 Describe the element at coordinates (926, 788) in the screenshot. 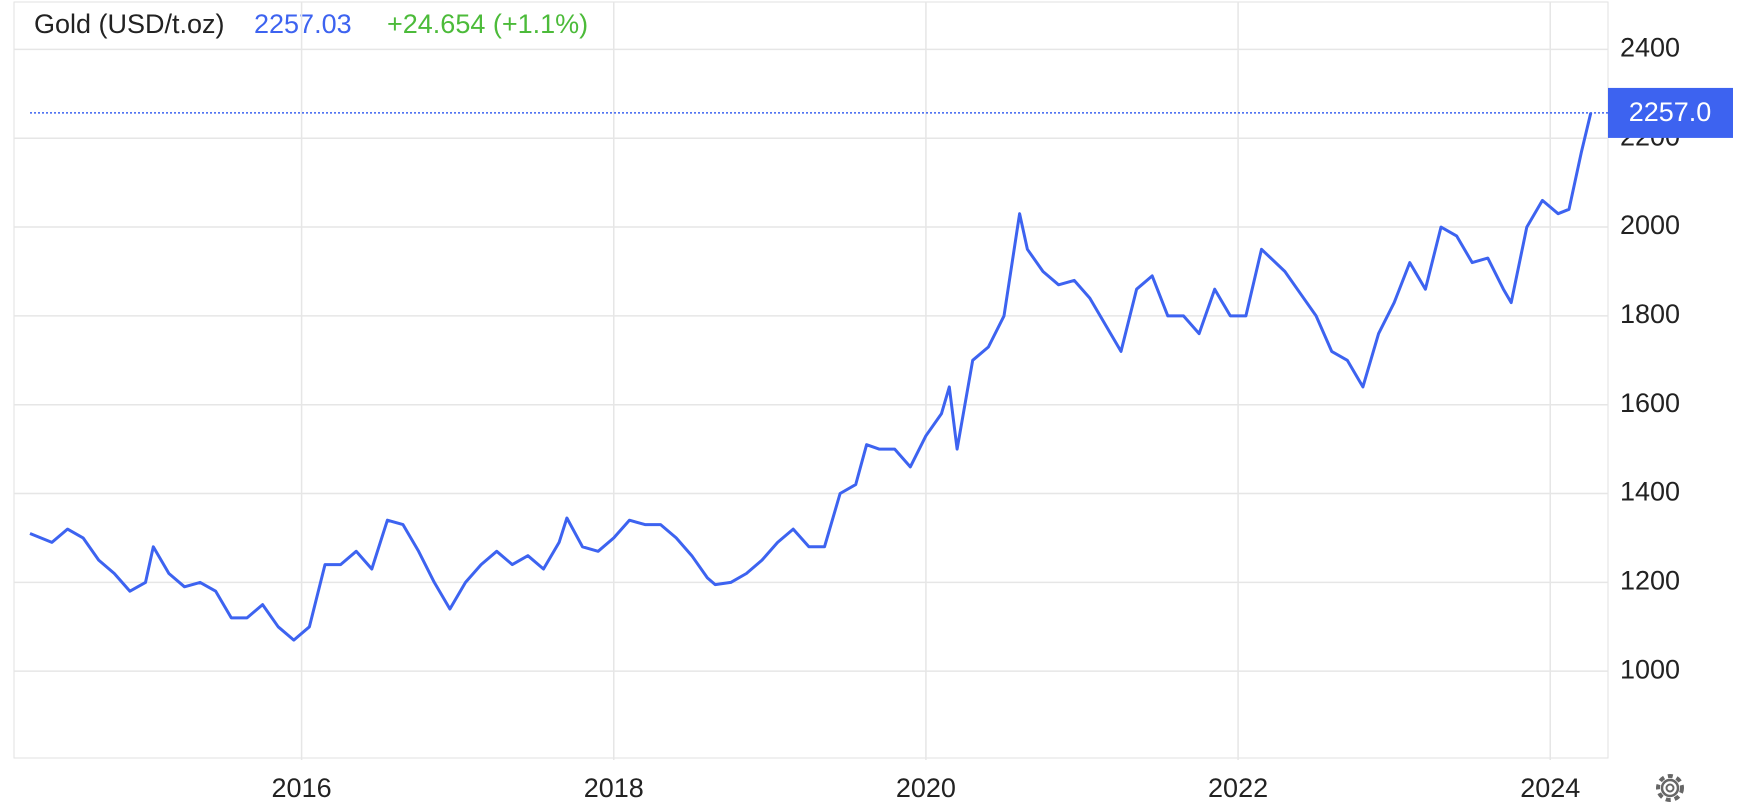

I see `x-tick-label: 2020` at that location.